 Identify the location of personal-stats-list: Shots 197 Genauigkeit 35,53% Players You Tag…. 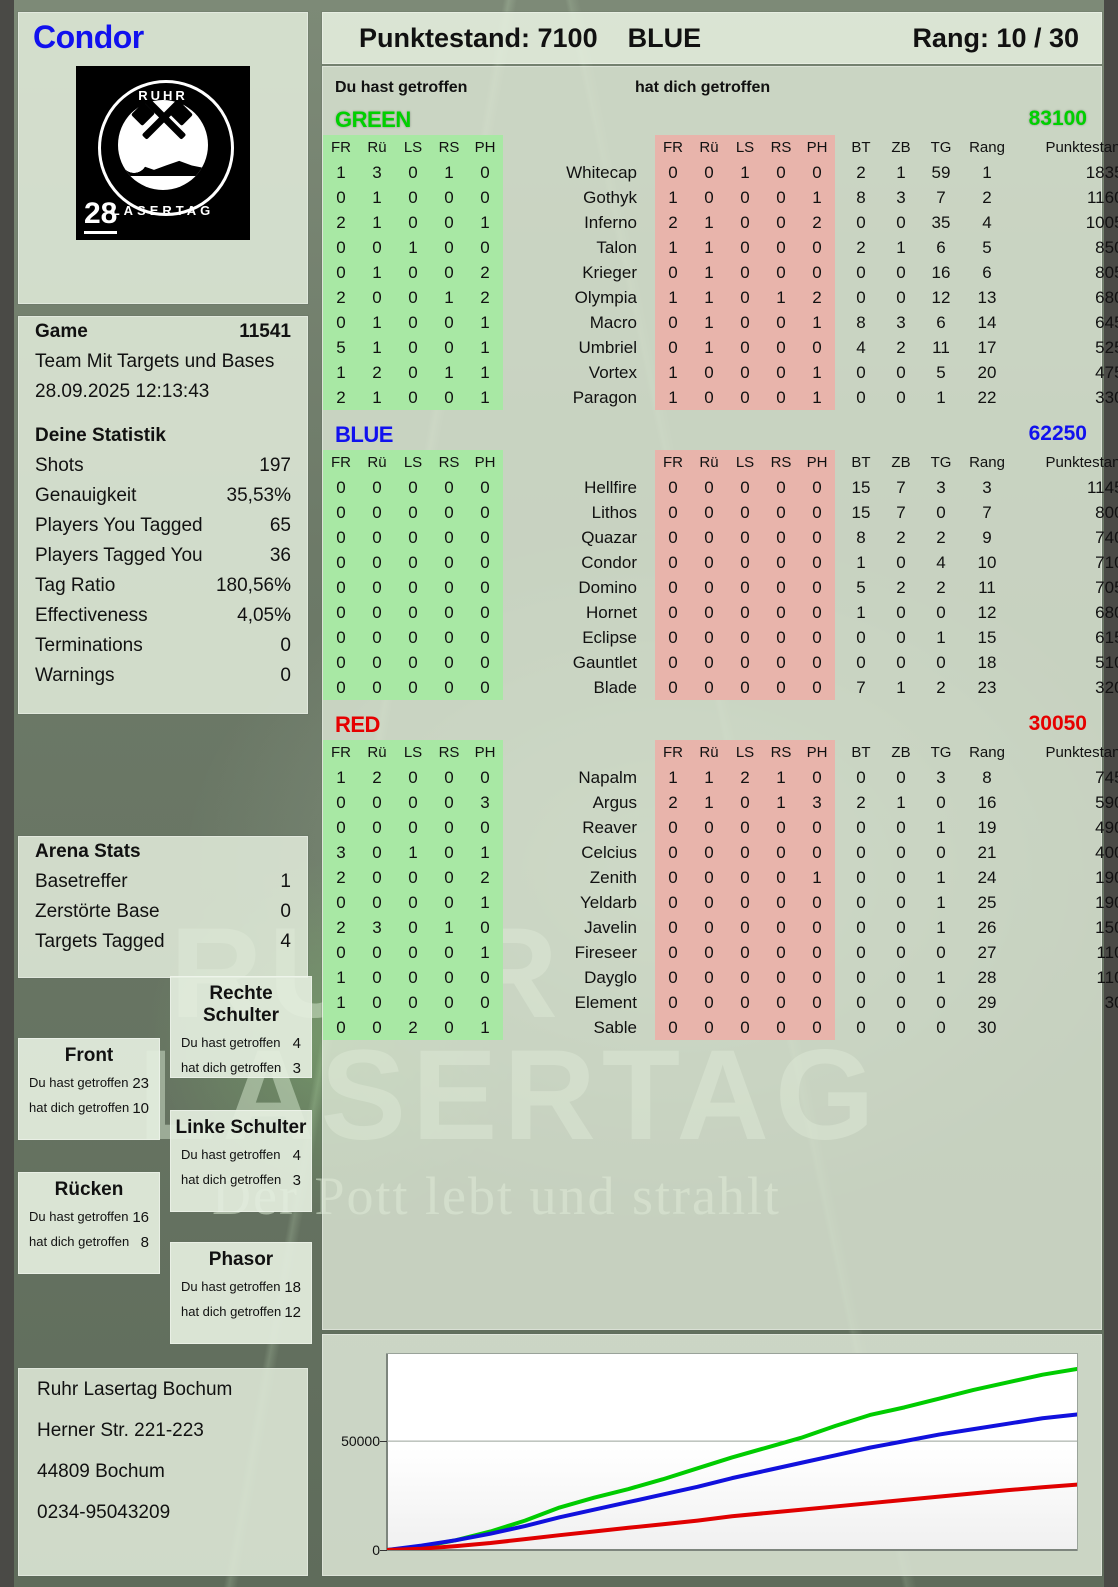
(163, 571).